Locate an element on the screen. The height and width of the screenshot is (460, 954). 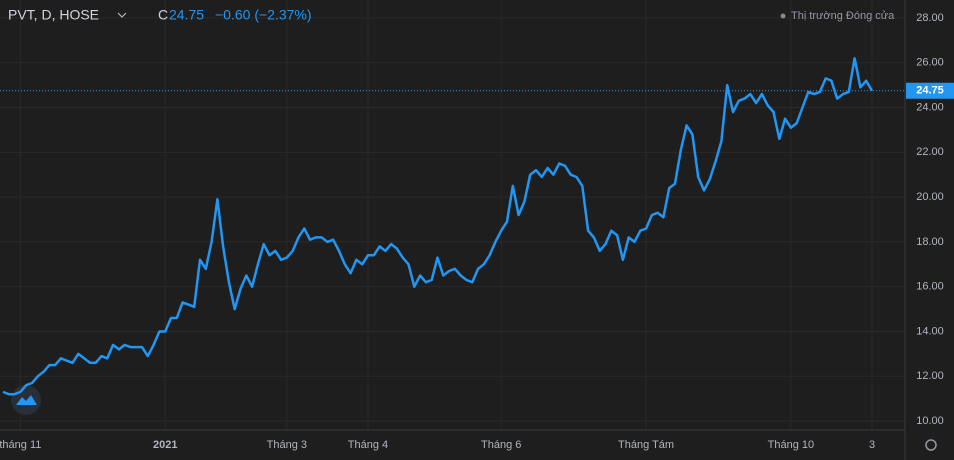
y-tick-label: 14.00 is located at coordinates (930, 331).